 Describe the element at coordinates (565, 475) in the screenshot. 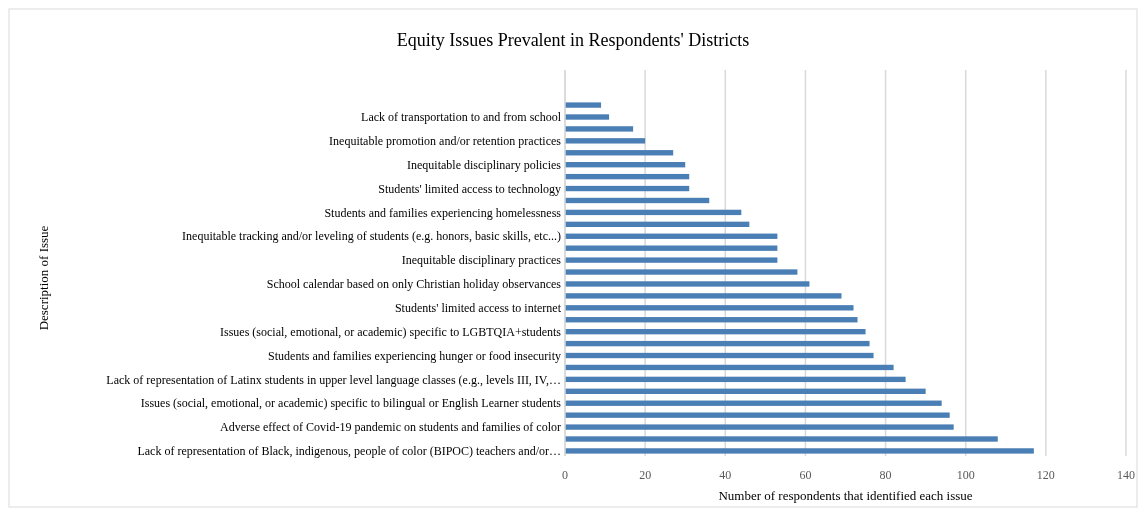

I see `x-tick-label: 0` at that location.